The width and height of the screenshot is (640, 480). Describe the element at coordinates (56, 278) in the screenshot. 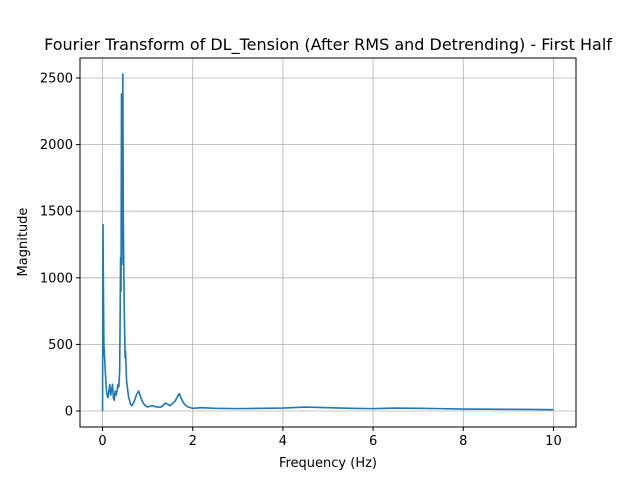

I see `y-tick-label: 1000` at that location.